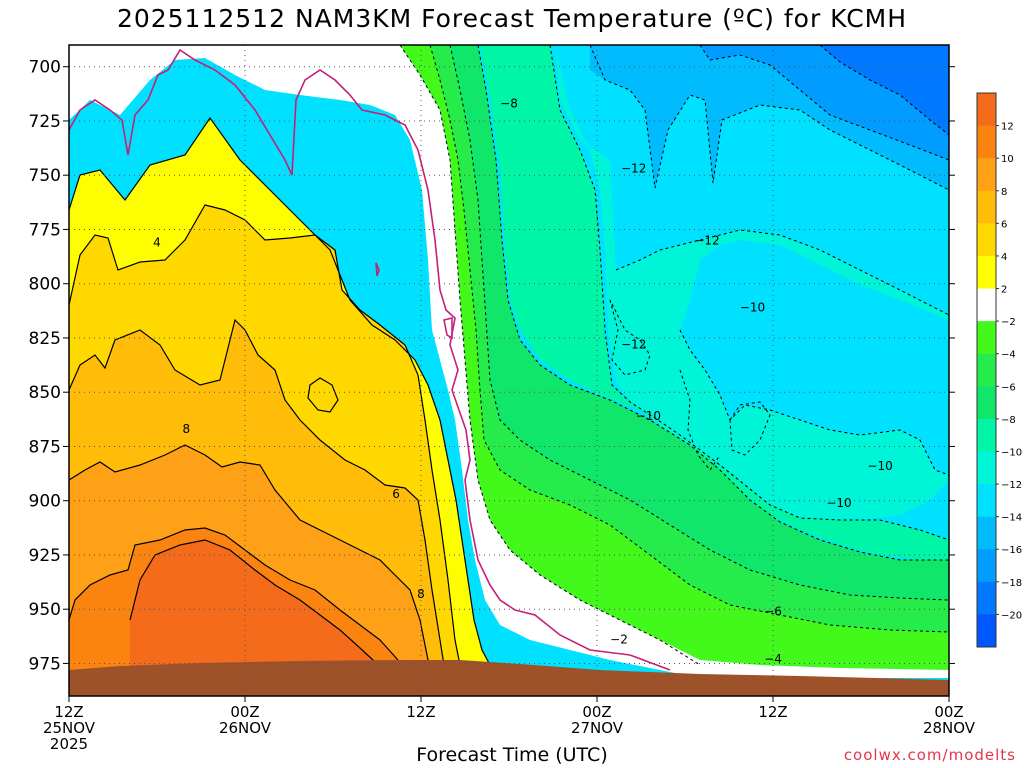  What do you see at coordinates (45, 176) in the screenshot?
I see `y-tick-label: 750` at bounding box center [45, 176].